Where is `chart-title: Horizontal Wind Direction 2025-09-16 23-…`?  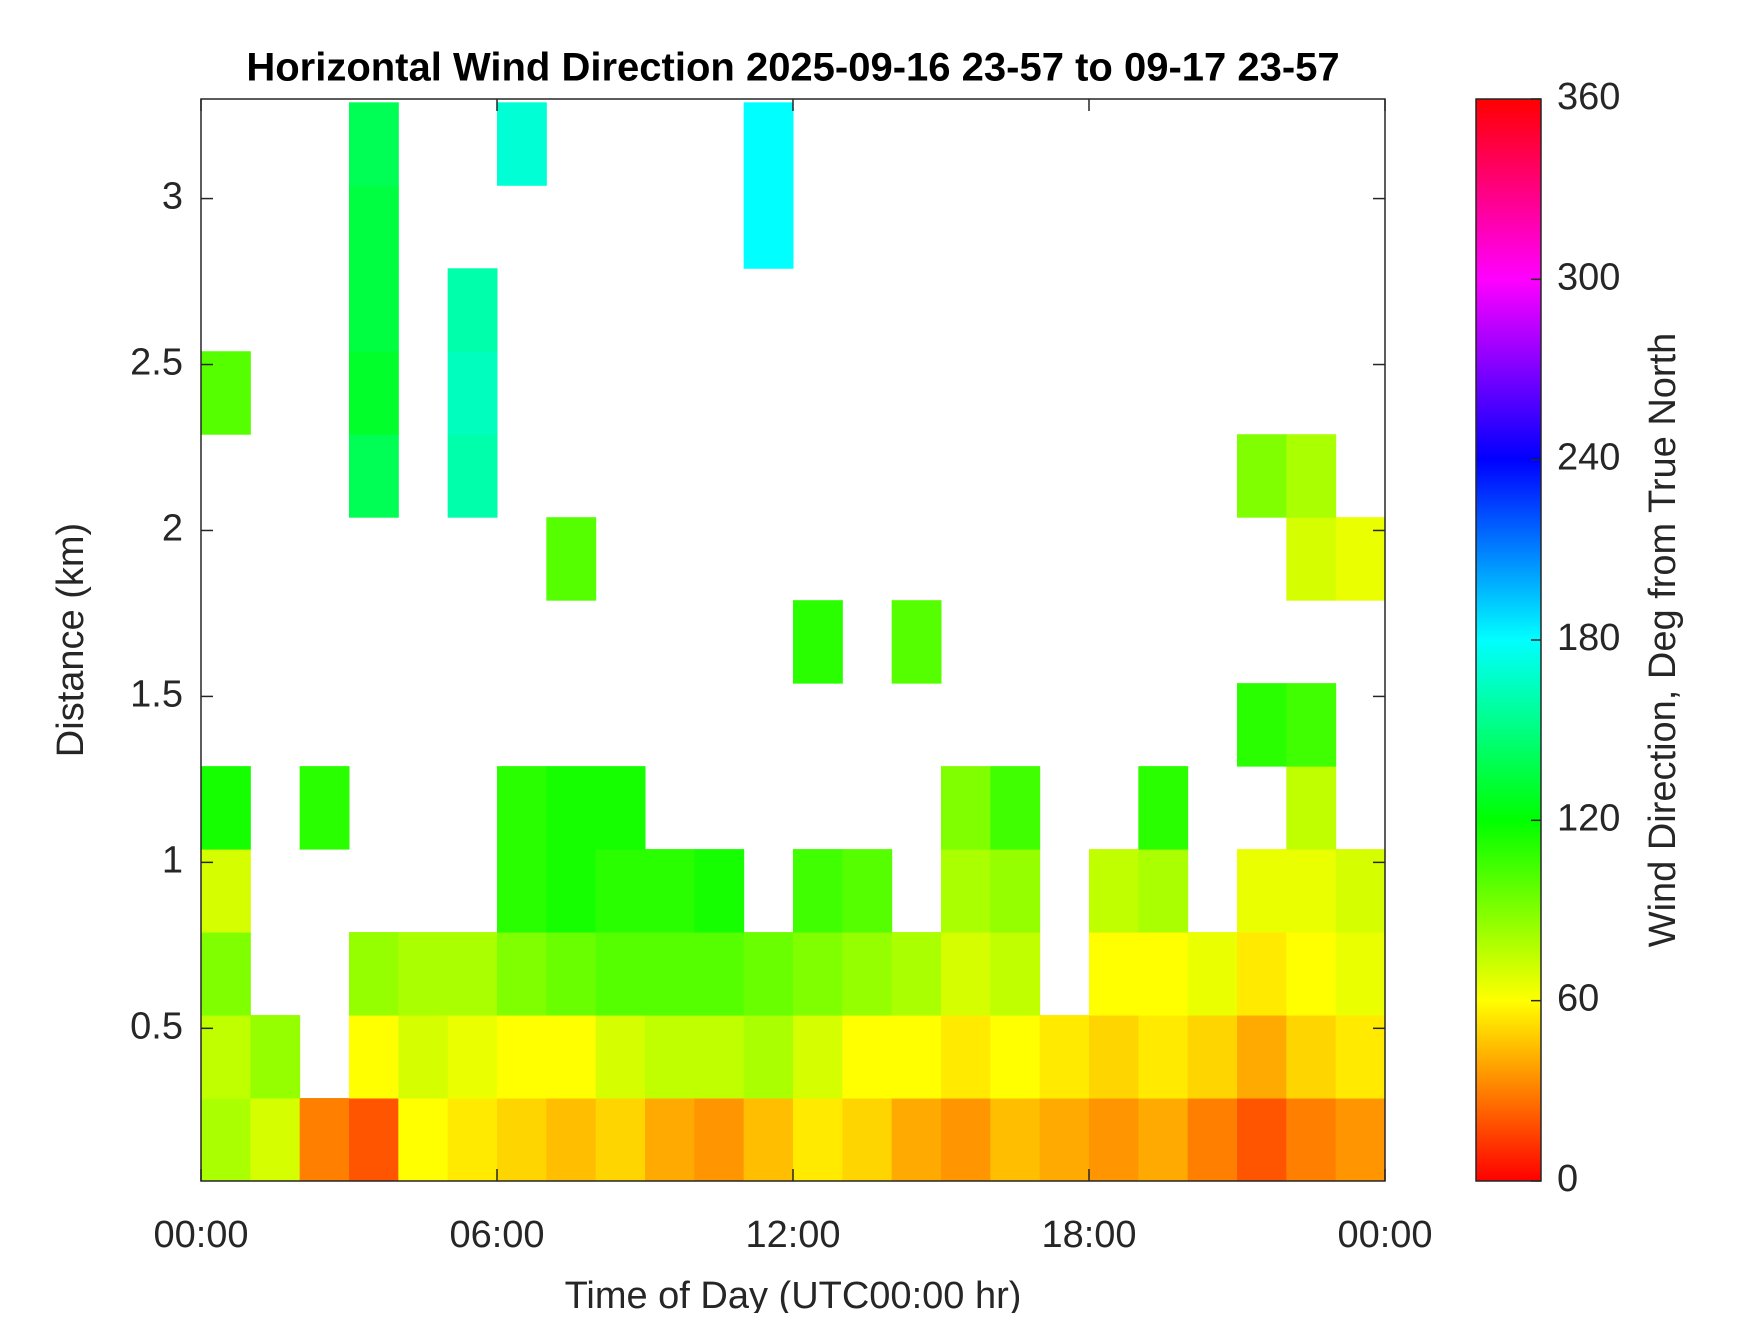
chart-title: Horizontal Wind Direction 2025-09-16 23-… is located at coordinates (792, 68).